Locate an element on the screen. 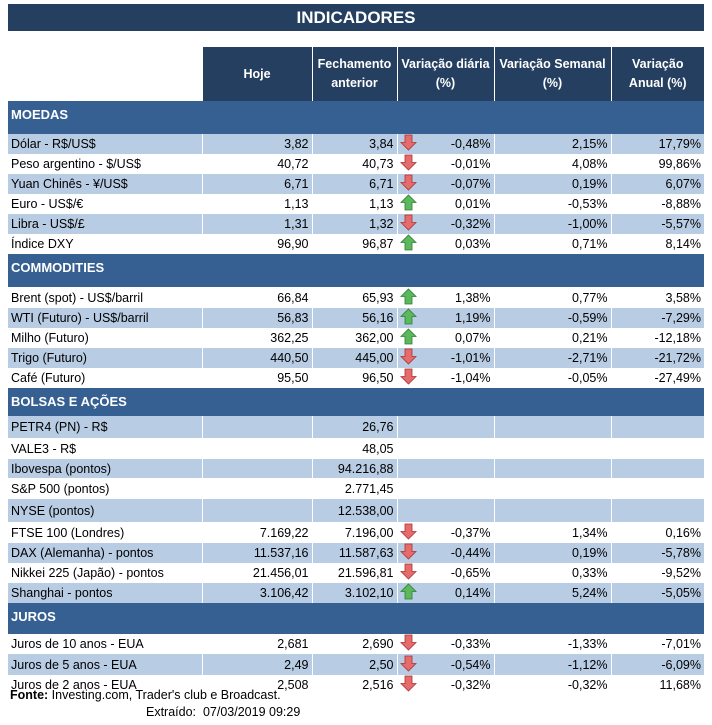 Image resolution: width=712 pixels, height=725 pixels. variacao-diaria-value: -0,65% is located at coordinates (470, 573).